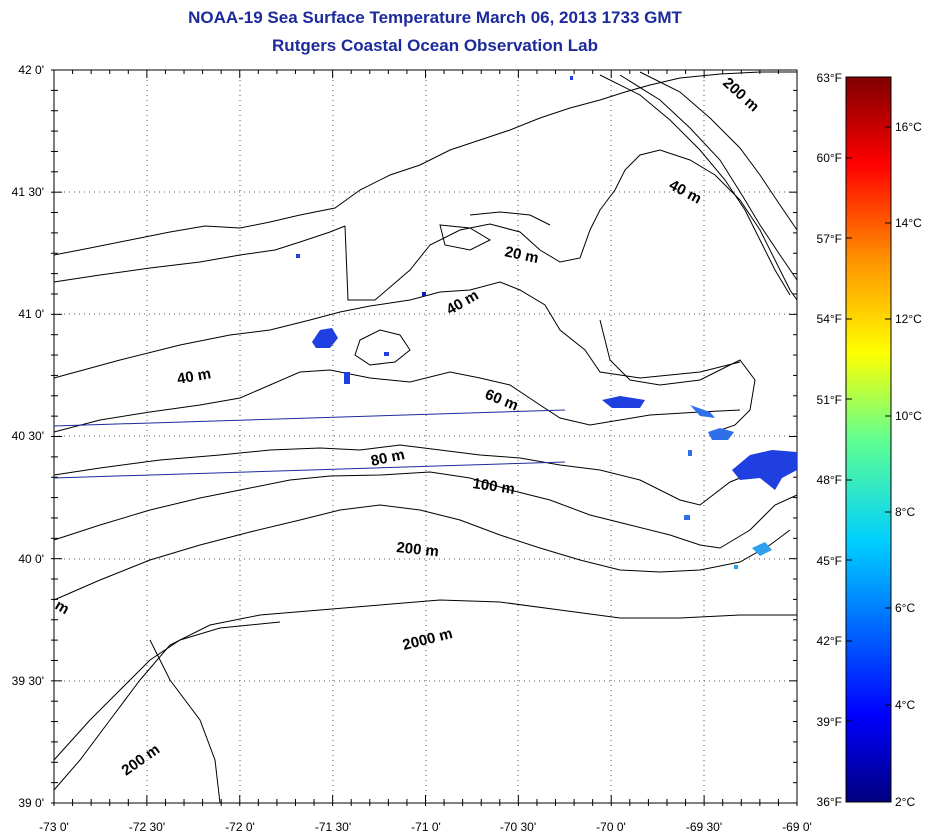 The width and height of the screenshot is (928, 840). Describe the element at coordinates (493, 486) in the screenshot. I see `contour-label-100m: 100 m` at that location.